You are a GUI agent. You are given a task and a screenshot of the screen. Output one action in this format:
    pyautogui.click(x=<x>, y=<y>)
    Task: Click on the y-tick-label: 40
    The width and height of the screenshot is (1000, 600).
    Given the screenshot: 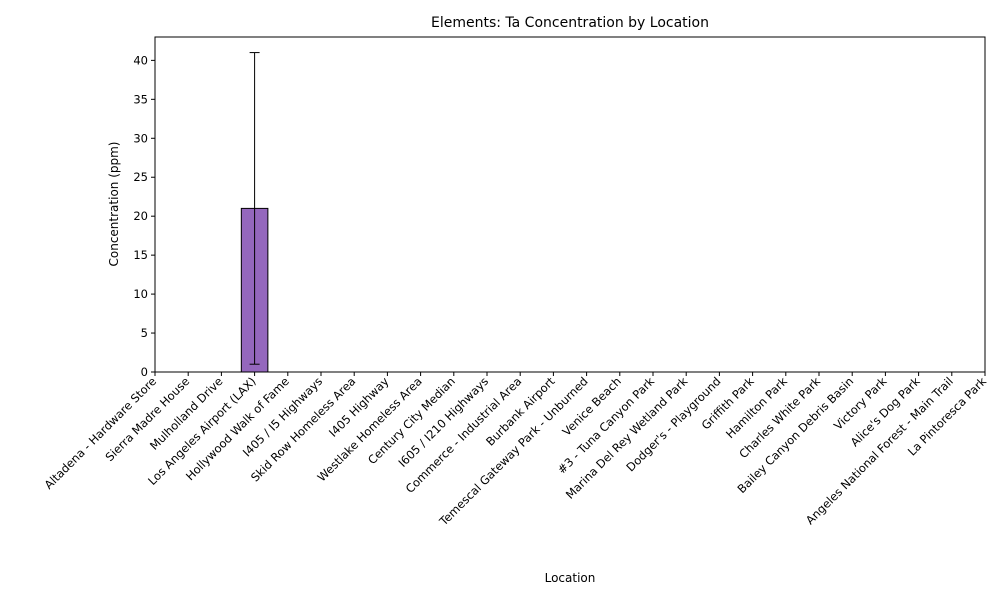 What is the action you would take?
    pyautogui.click(x=140, y=60)
    